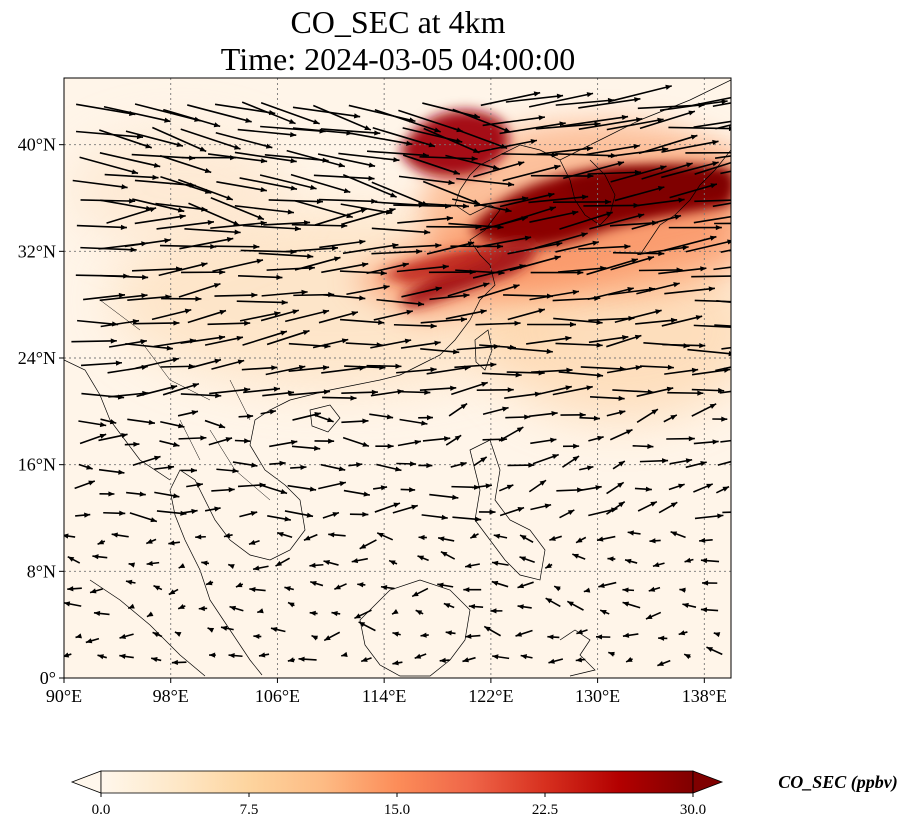  I want to click on y-axis-ticks: 0° 8°N 16°N 24°N 32°N 40°N, so click(41, 411).